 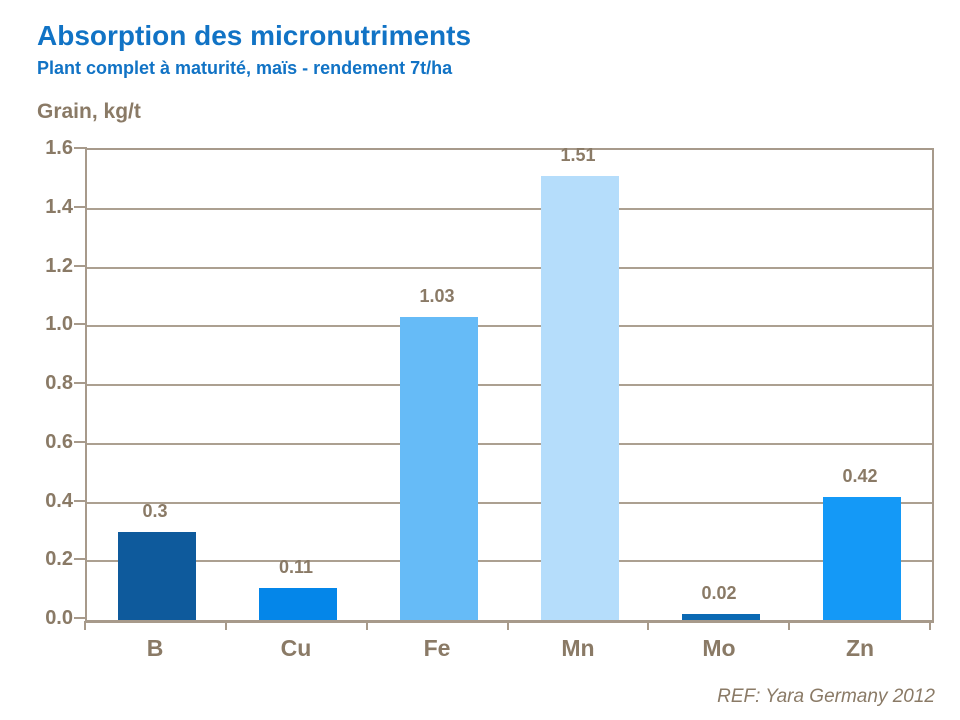 I want to click on y-axis-title: Grain, kg/t, so click(x=89, y=111).